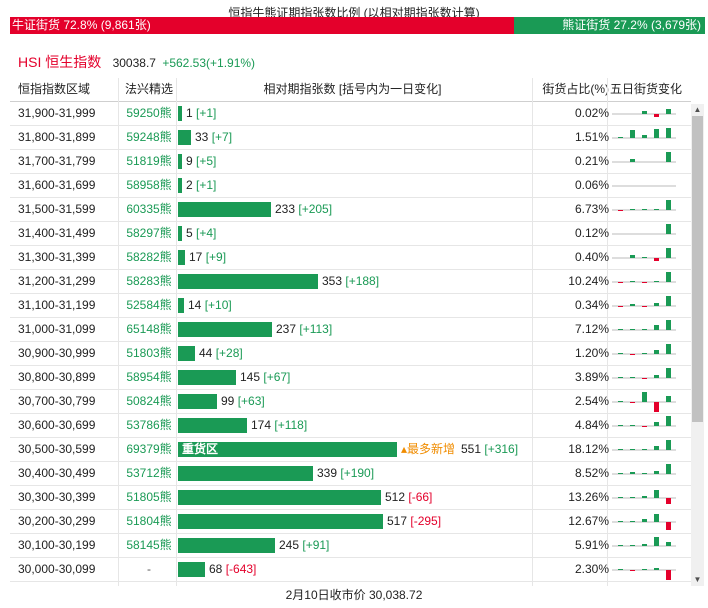 The width and height of the screenshot is (708, 608). Describe the element at coordinates (149, 281) in the screenshot. I see `product-code-link: 58283熊` at that location.